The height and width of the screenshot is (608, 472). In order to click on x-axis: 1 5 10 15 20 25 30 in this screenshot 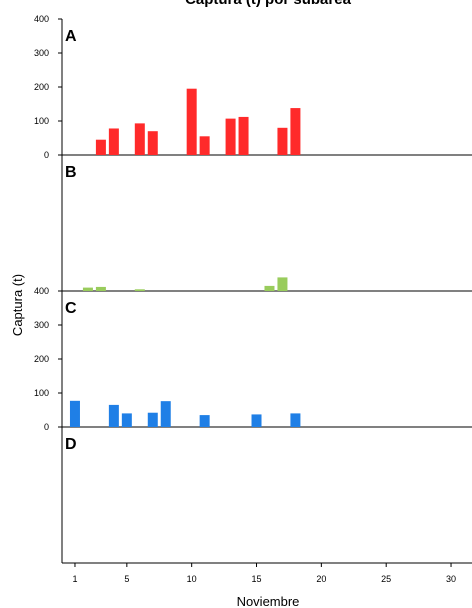, I will do `click(264, 573)`.